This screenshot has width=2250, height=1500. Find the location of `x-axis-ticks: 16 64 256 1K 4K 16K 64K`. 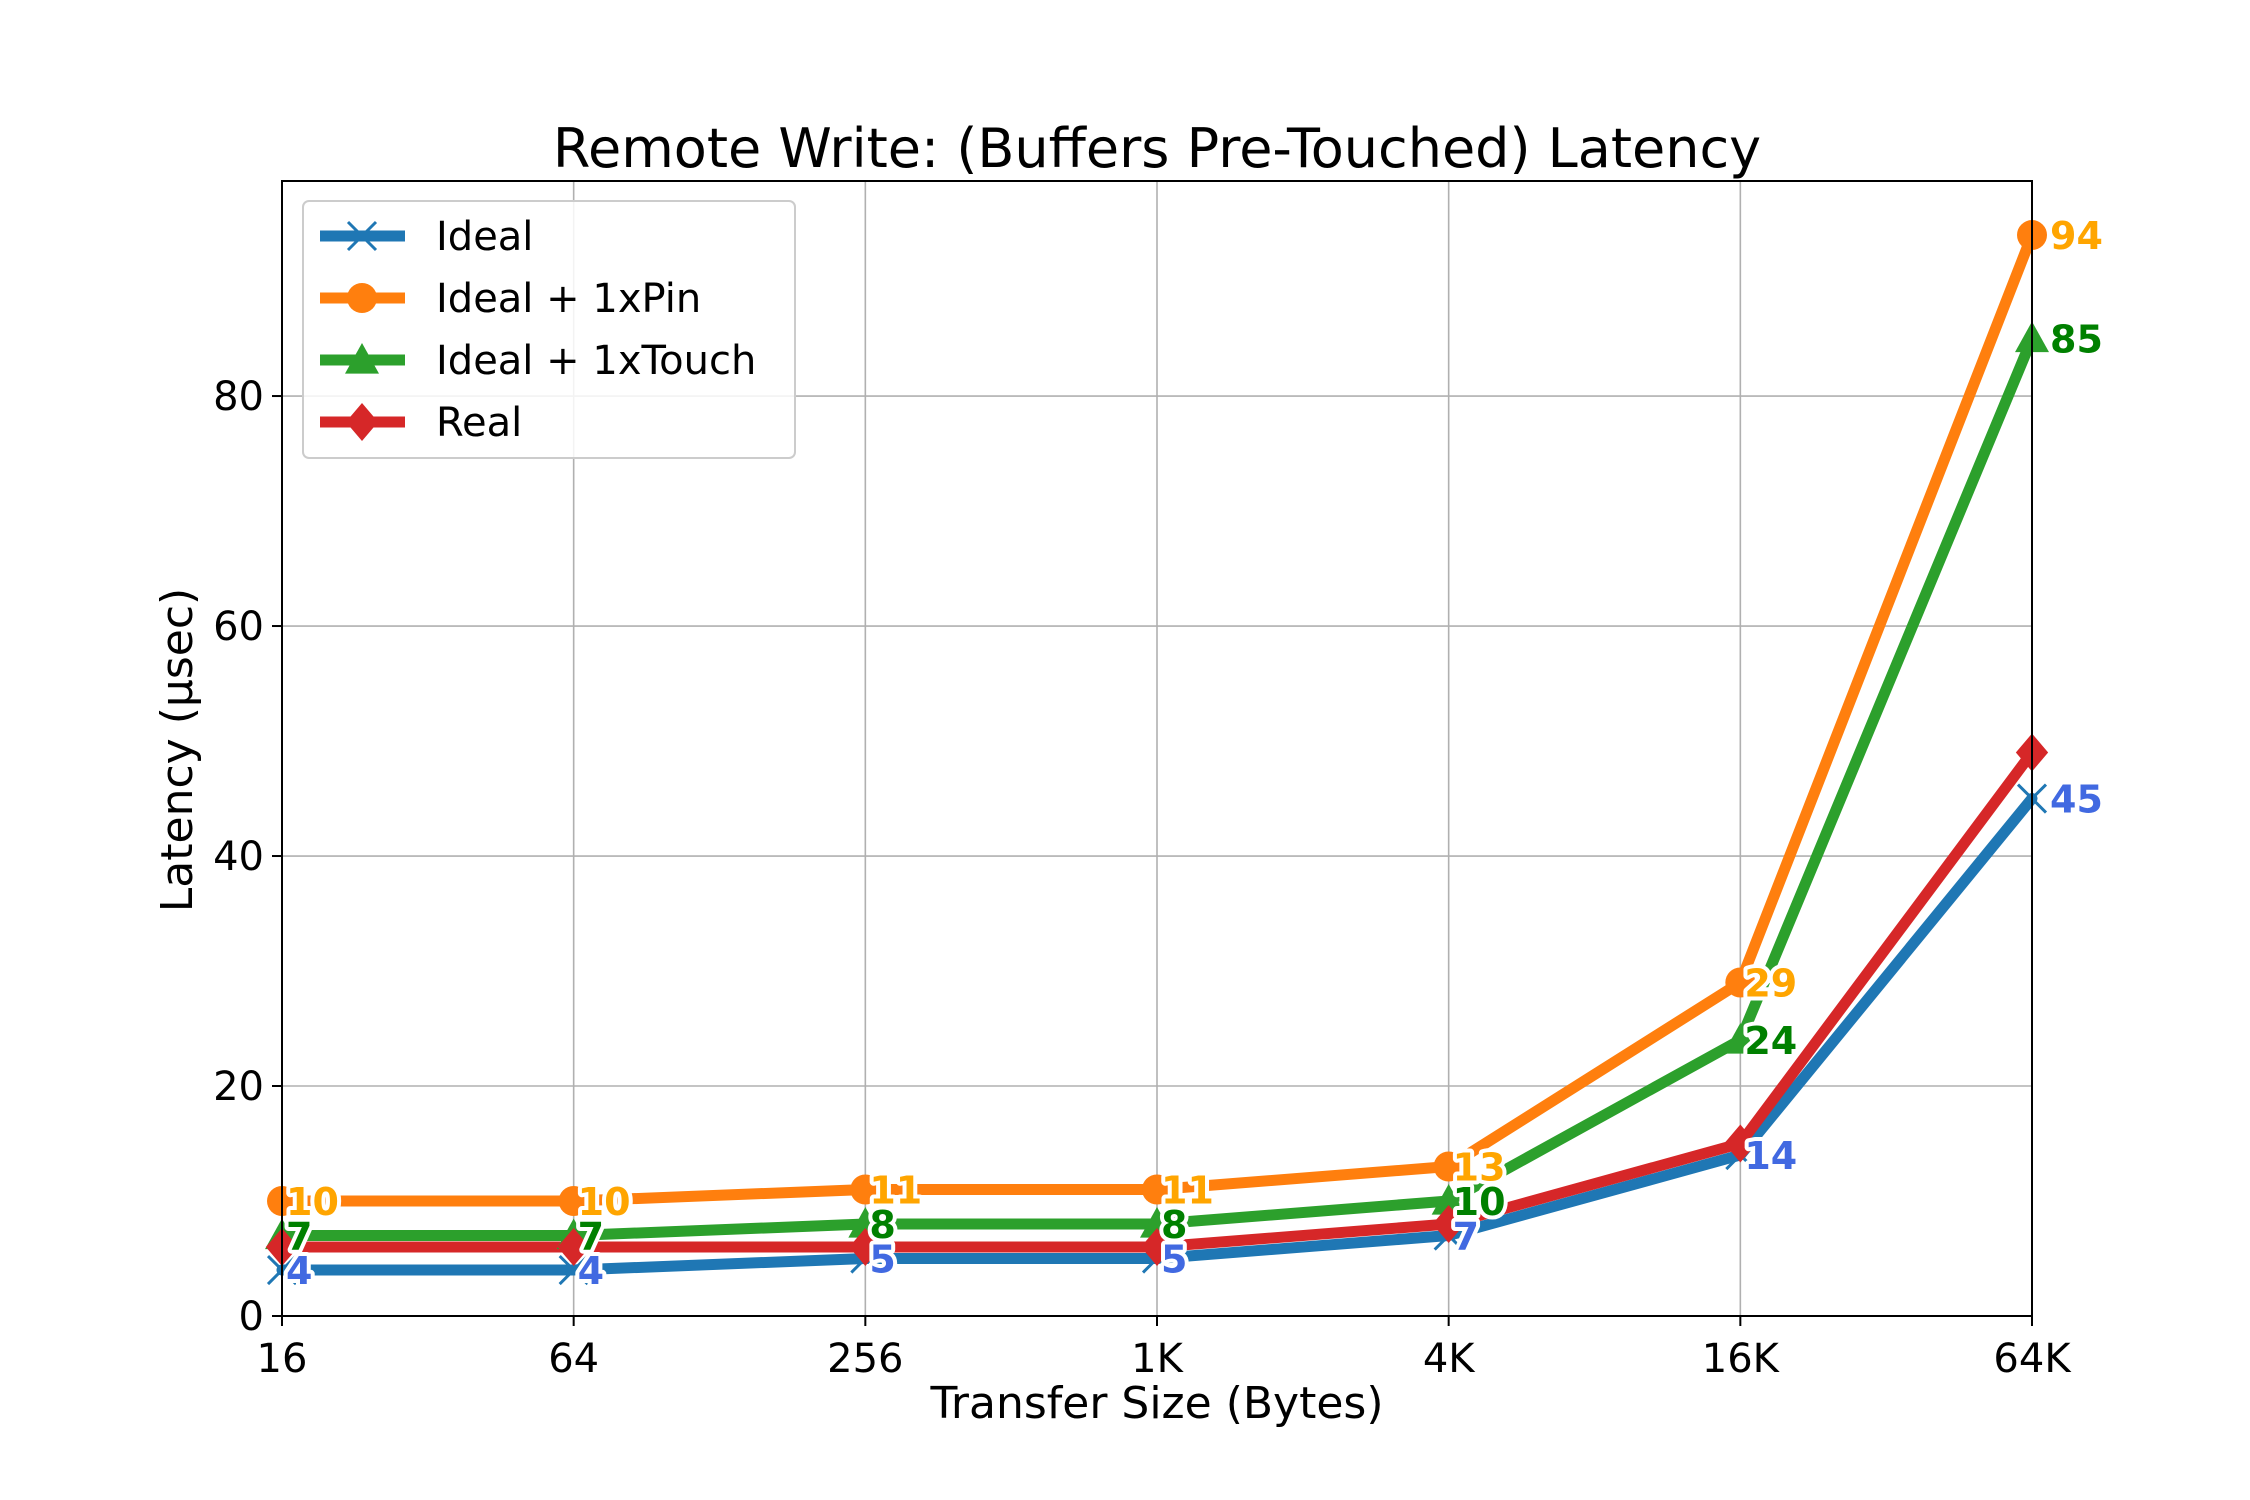

x-axis-ticks: 16 64 256 1K 4K 16K 64K is located at coordinates (1164, 1349).